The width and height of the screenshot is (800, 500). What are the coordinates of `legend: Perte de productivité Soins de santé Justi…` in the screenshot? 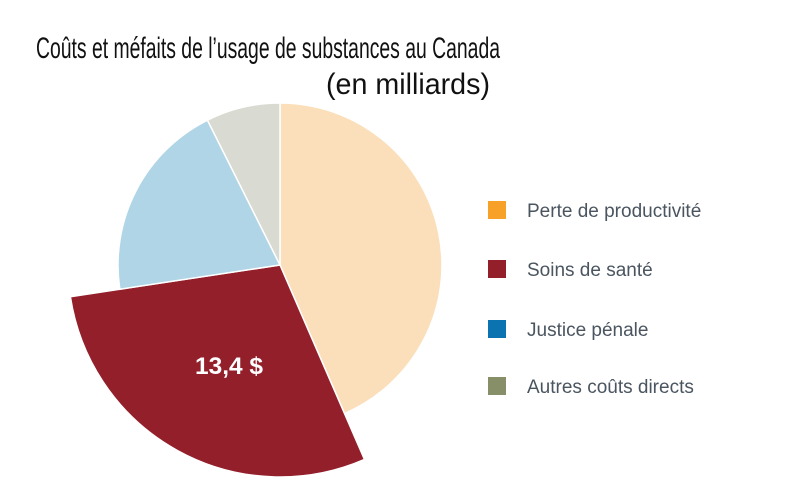 It's located at (594, 299).